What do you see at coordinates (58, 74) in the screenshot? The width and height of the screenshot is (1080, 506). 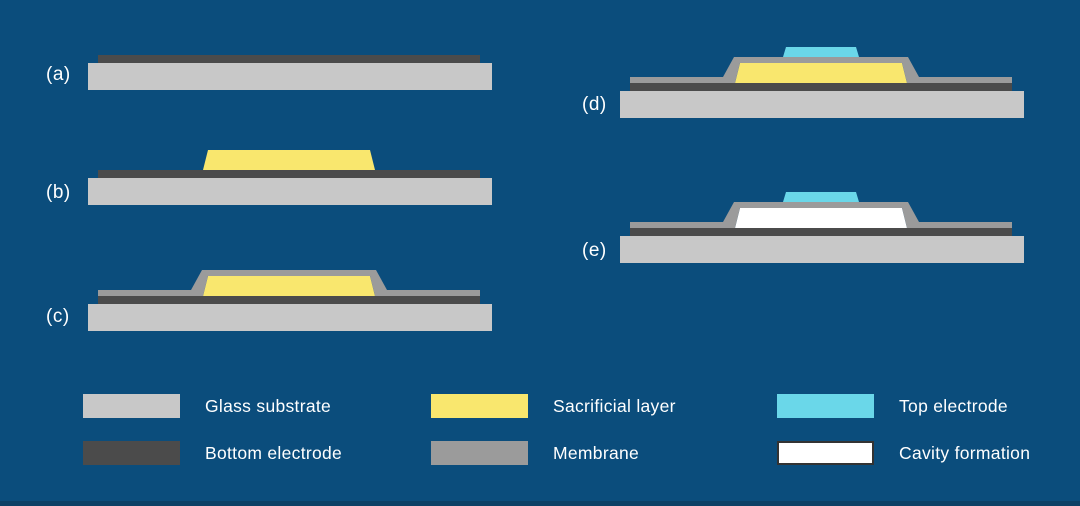 I see `panel-label-a: (a)` at bounding box center [58, 74].